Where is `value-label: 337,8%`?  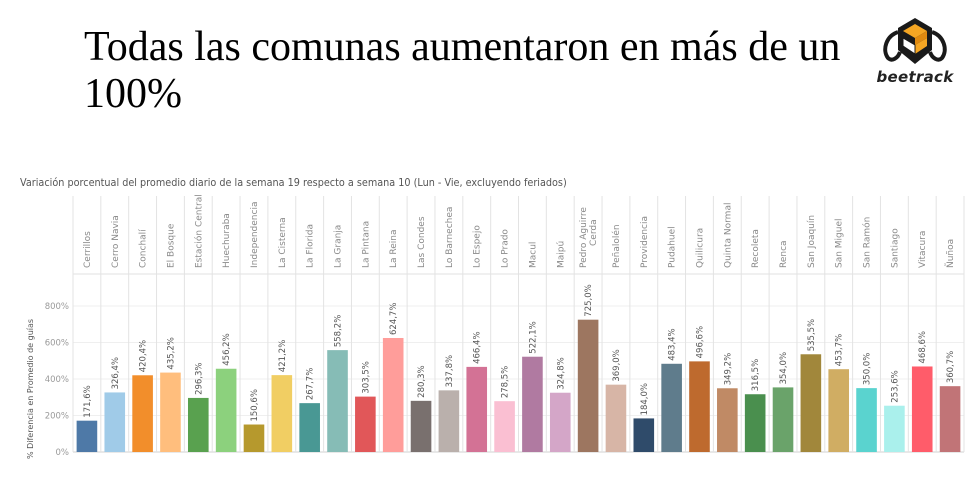
value-label: 337,8% is located at coordinates (450, 371).